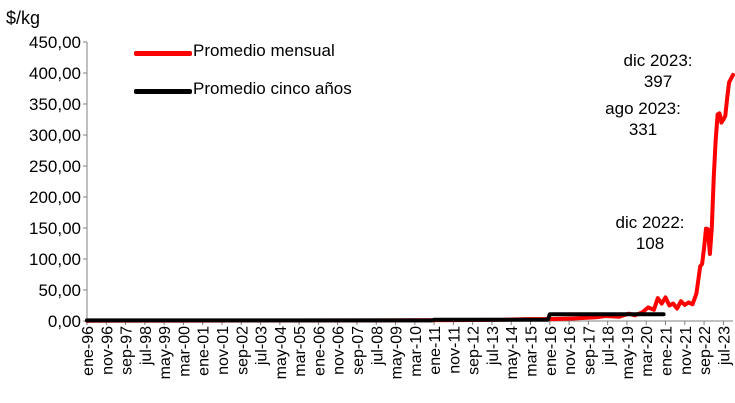 Image resolution: width=735 pixels, height=403 pixels. I want to click on y-tick-label: 350,00, so click(55, 104).